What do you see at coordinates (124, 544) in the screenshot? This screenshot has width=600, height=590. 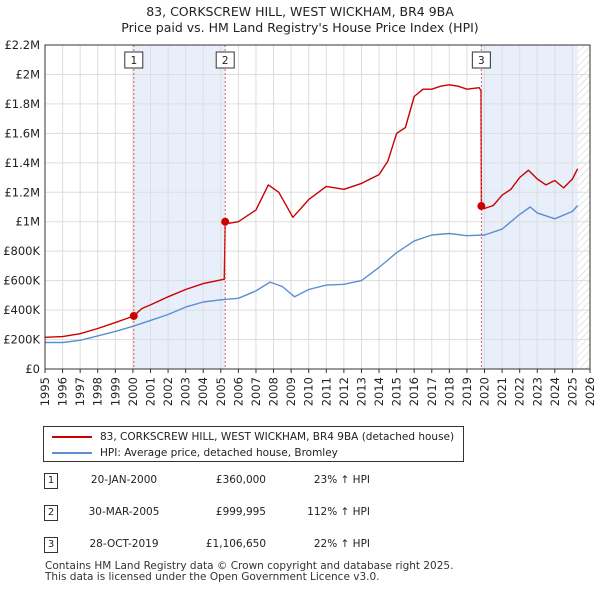 I see `sale-date: 28-OCT-2019` at bounding box center [124, 544].